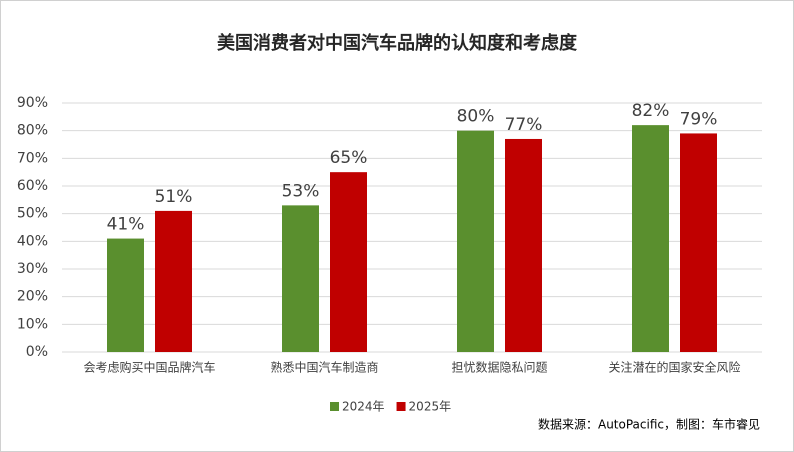  I want to click on y-tick-label: 80%, so click(32, 131).